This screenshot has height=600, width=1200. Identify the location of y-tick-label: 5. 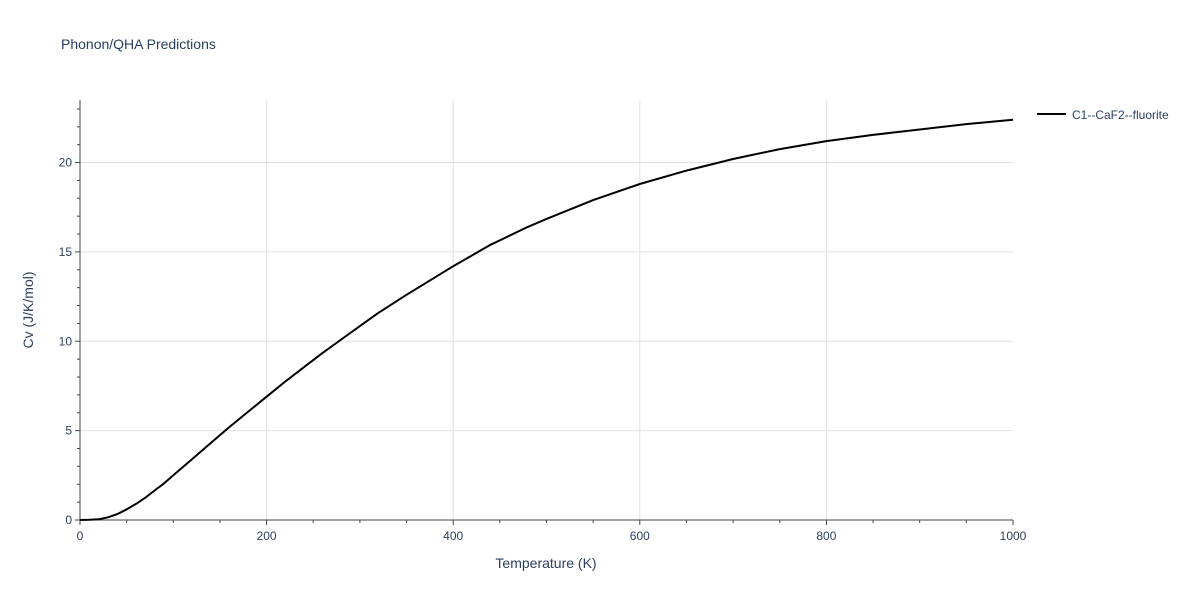
(68, 431).